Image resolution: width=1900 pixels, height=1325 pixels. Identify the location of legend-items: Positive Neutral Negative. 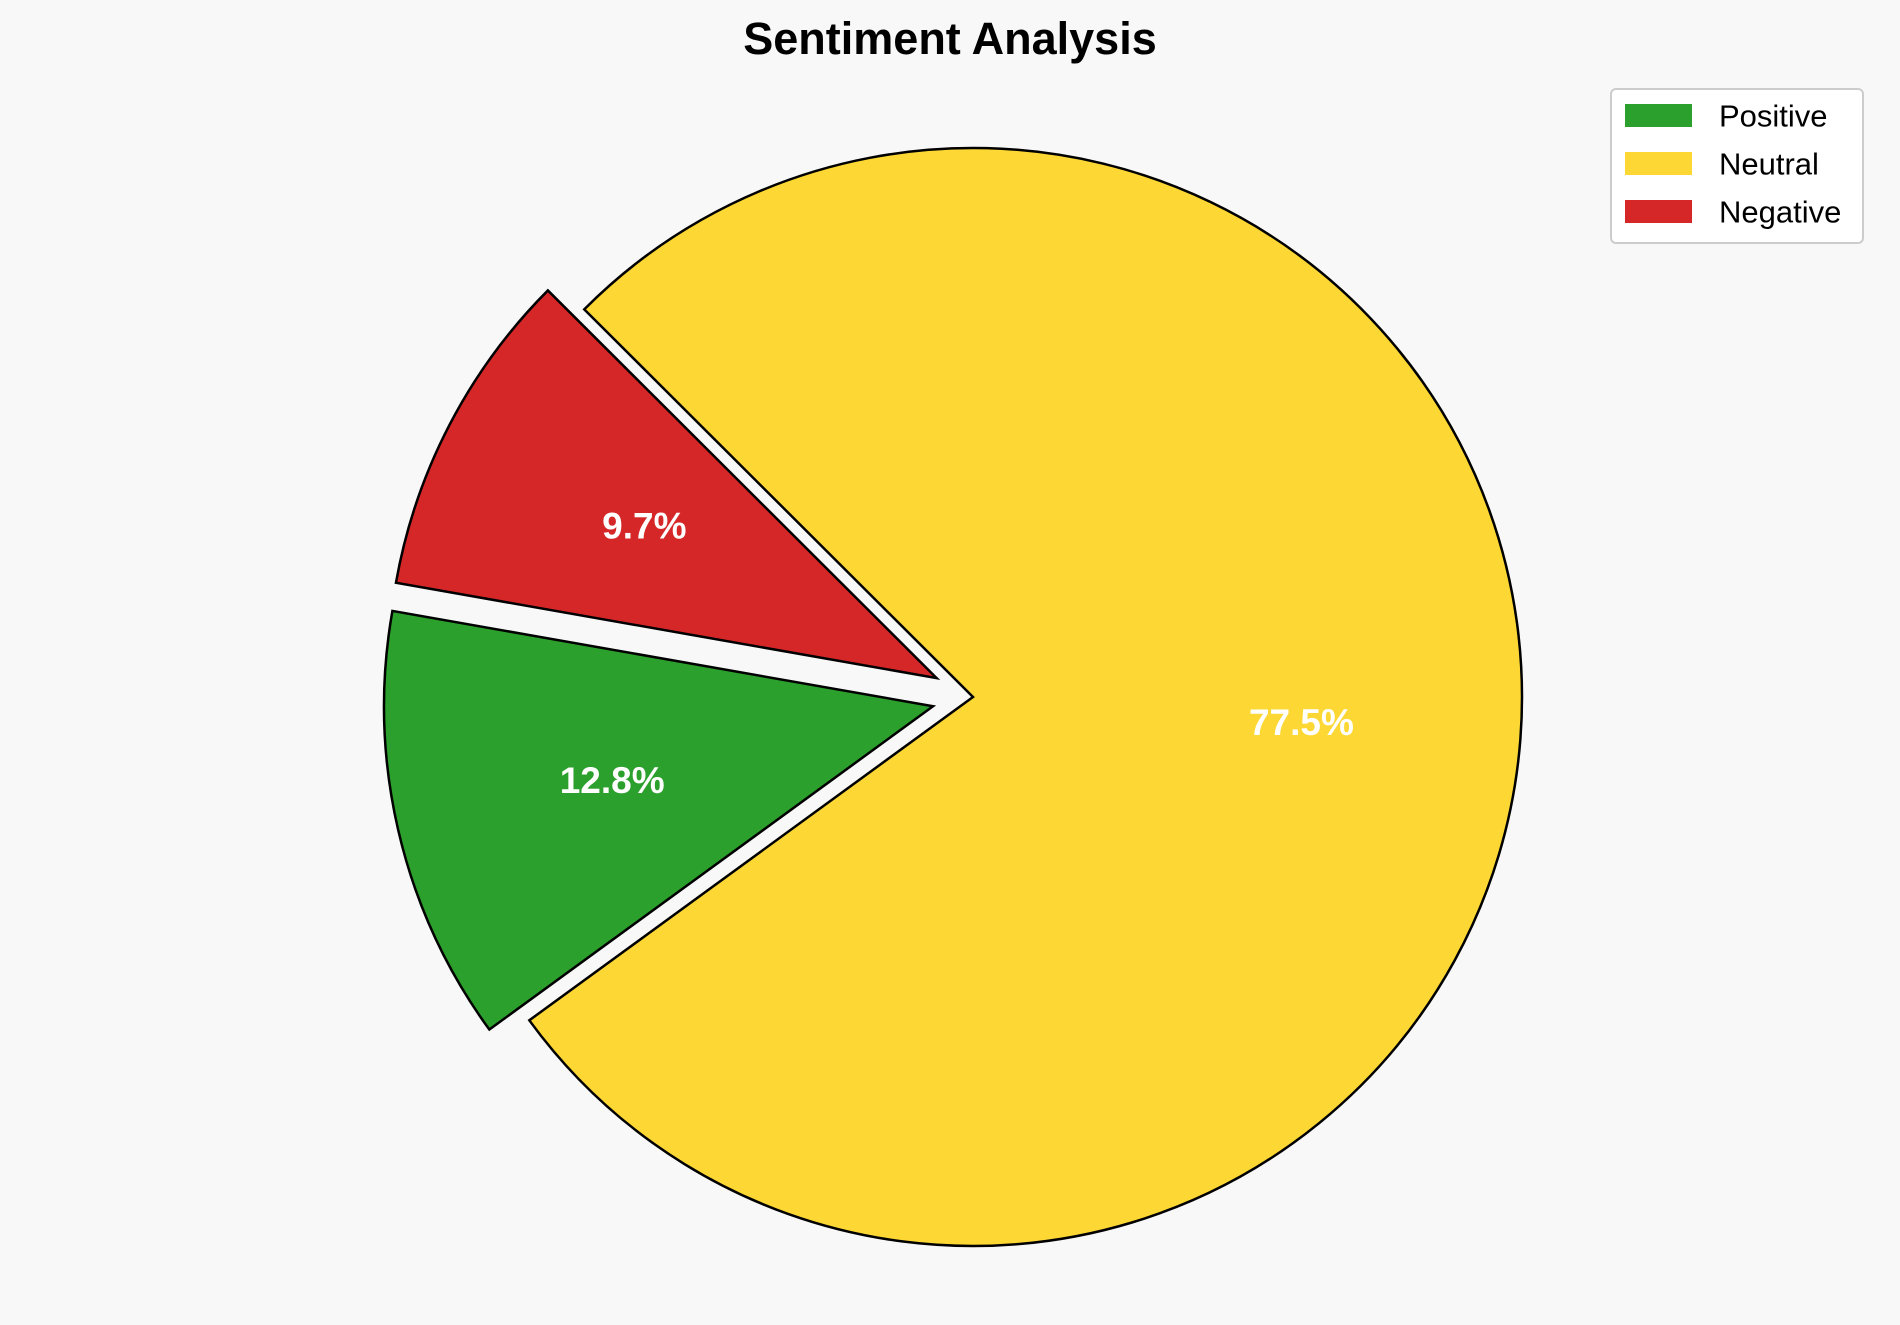
(1733, 164).